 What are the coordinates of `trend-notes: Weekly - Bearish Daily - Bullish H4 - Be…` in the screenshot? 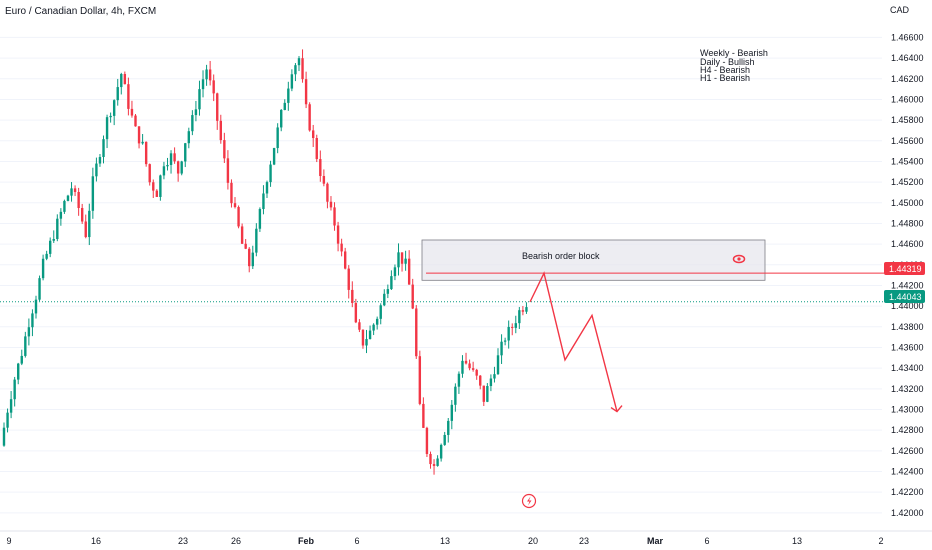 It's located at (734, 65).